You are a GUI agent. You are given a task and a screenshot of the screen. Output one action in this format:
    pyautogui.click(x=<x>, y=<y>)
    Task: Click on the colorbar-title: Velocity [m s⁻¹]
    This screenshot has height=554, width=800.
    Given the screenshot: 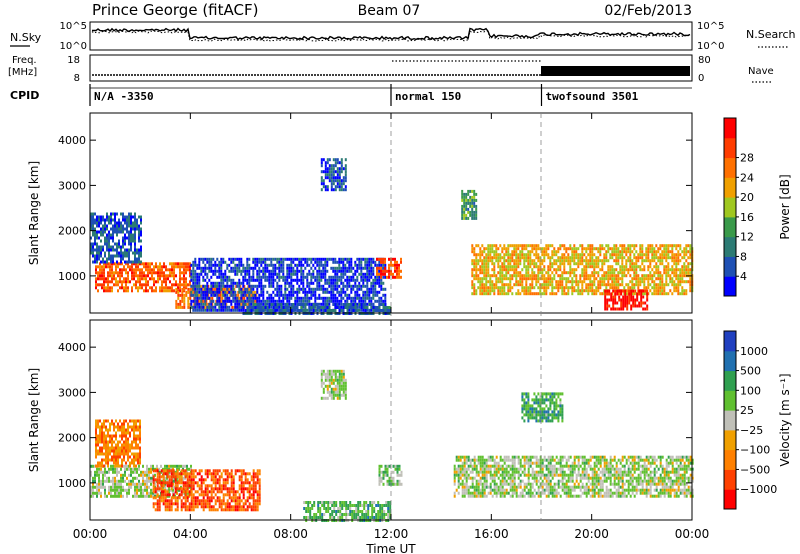 What is the action you would take?
    pyautogui.click(x=785, y=419)
    